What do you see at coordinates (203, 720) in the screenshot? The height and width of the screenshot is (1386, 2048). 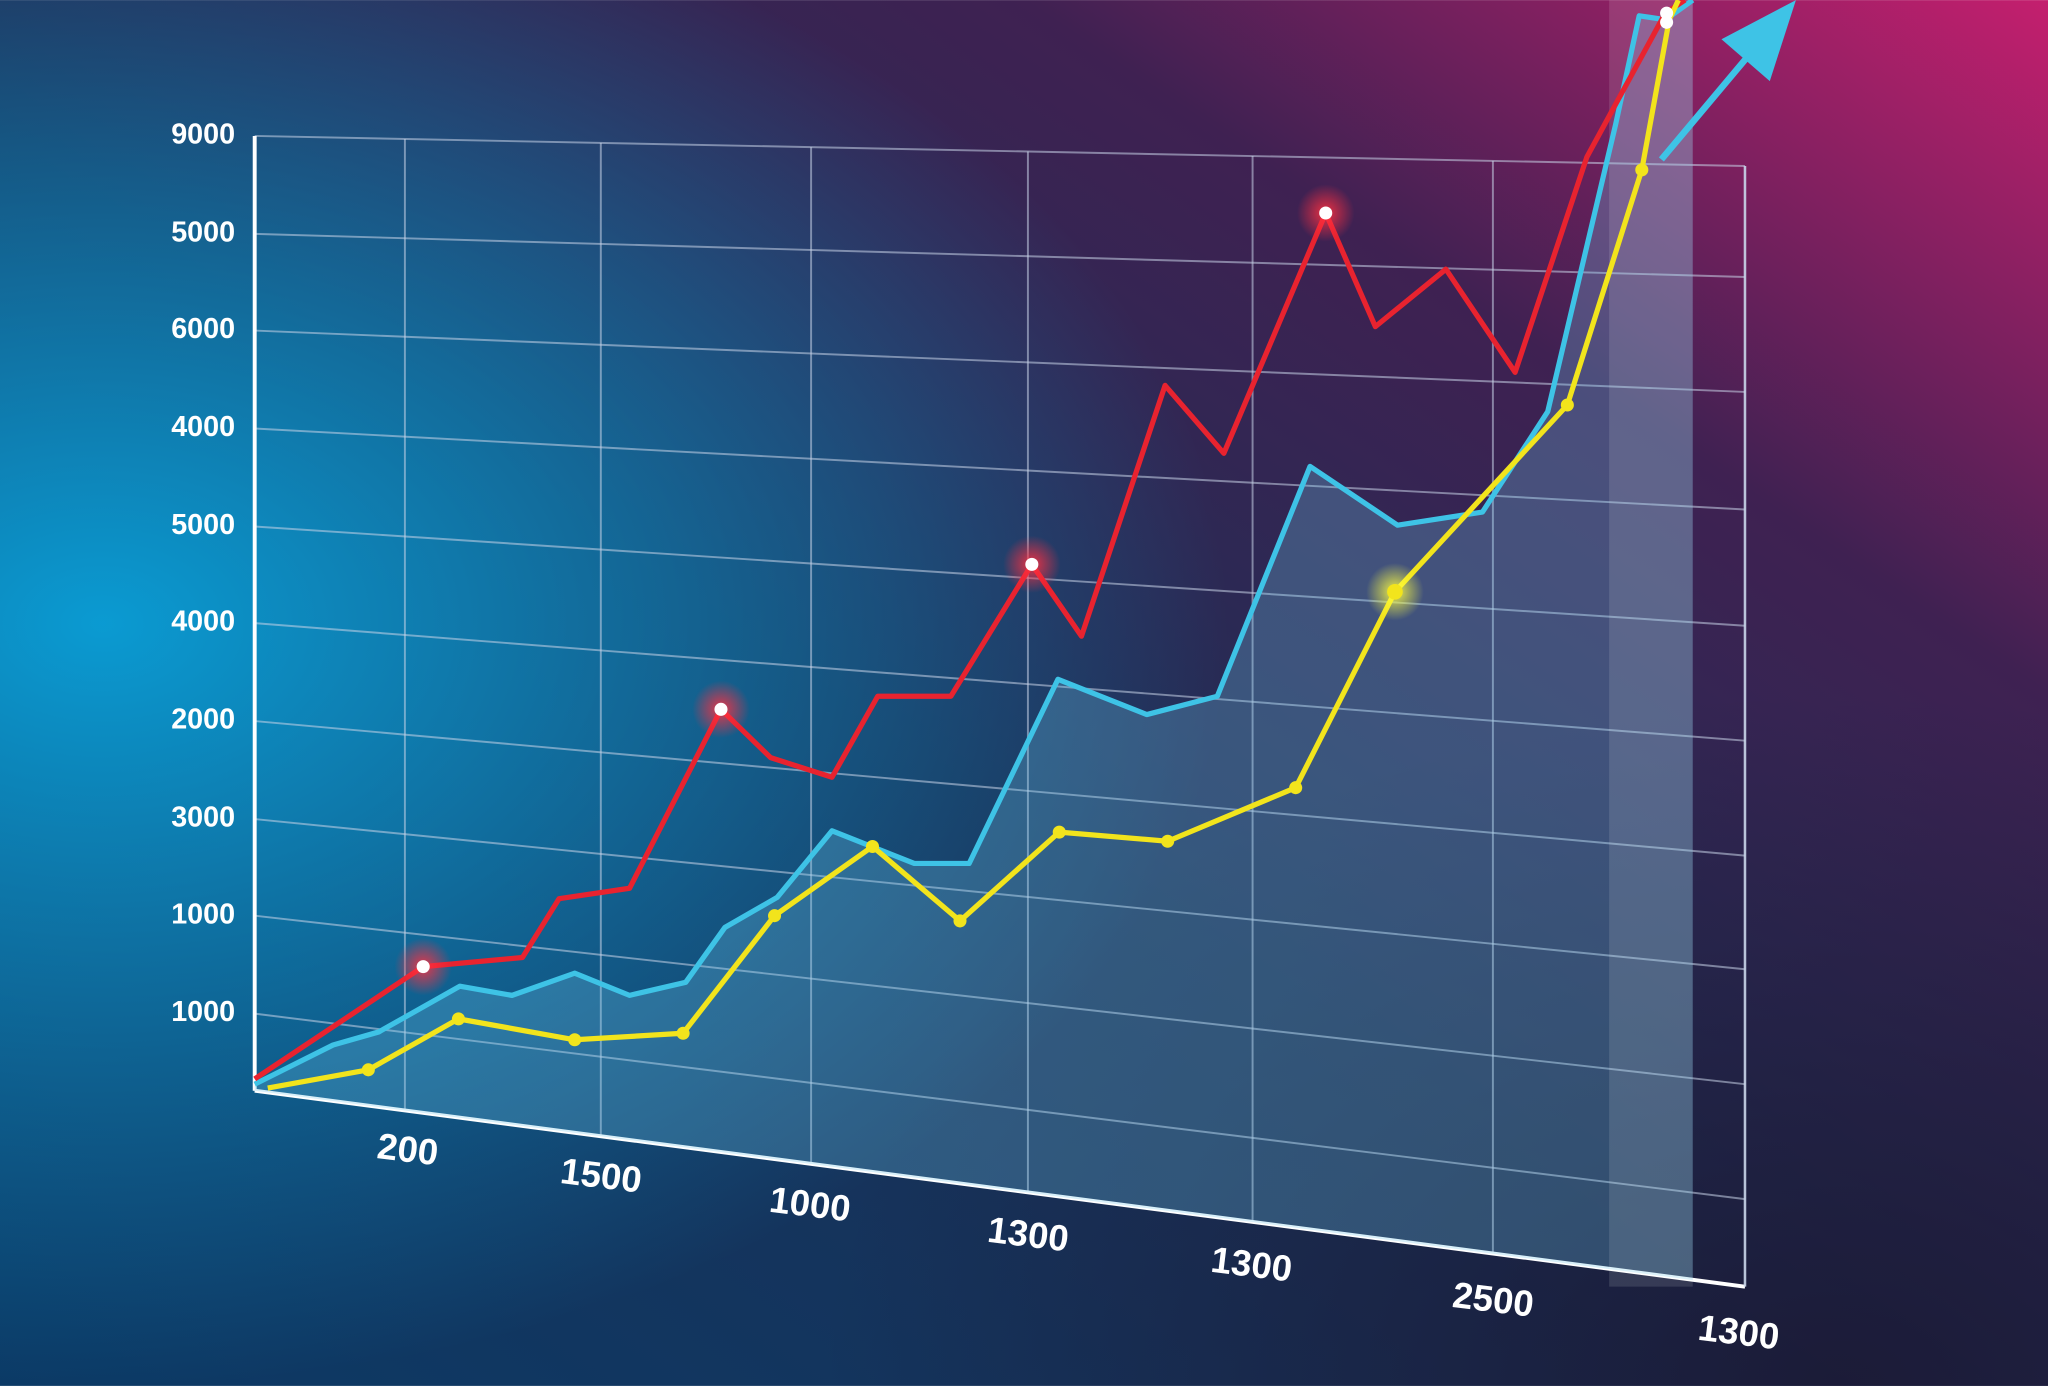 I see `y-tick-label: 2000` at bounding box center [203, 720].